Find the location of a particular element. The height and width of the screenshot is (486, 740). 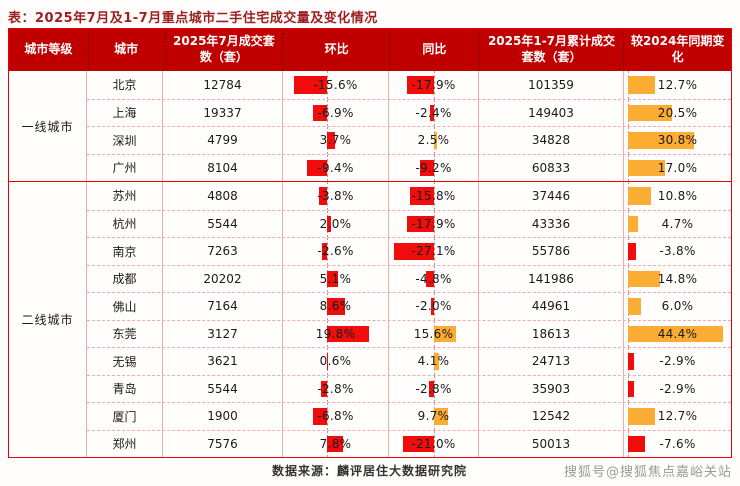

table-row: 成都 20202 5.1% -4.8% 141986 14.8% is located at coordinates (409, 278).